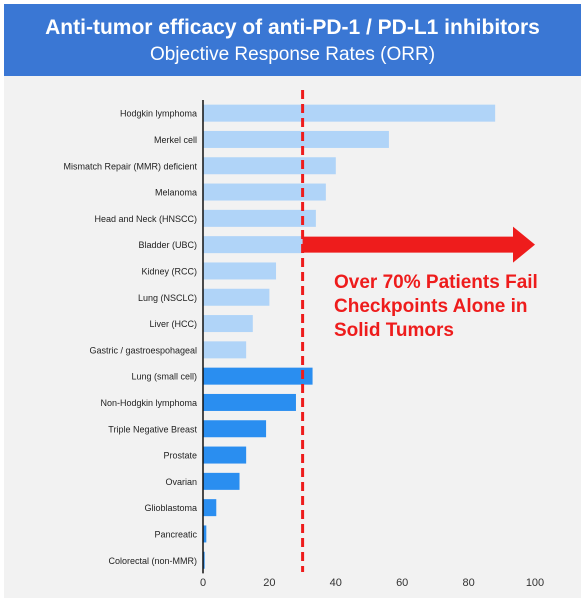 This screenshot has width=587, height=601. What do you see at coordinates (436, 282) in the screenshot?
I see `callout-line-1: Over 70% Patients Fail` at bounding box center [436, 282].